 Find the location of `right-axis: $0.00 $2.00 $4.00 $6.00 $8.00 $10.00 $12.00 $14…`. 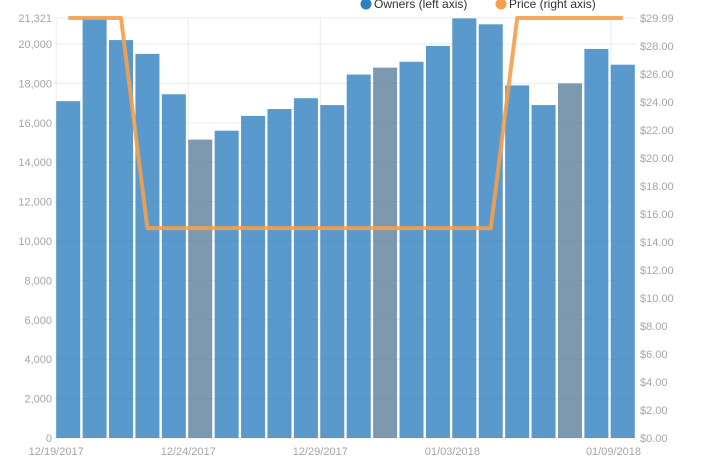

right-axis: $0.00 $2.00 $4.00 $6.00 $8.00 $10.00 $12.00 $14… is located at coordinates (657, 229).